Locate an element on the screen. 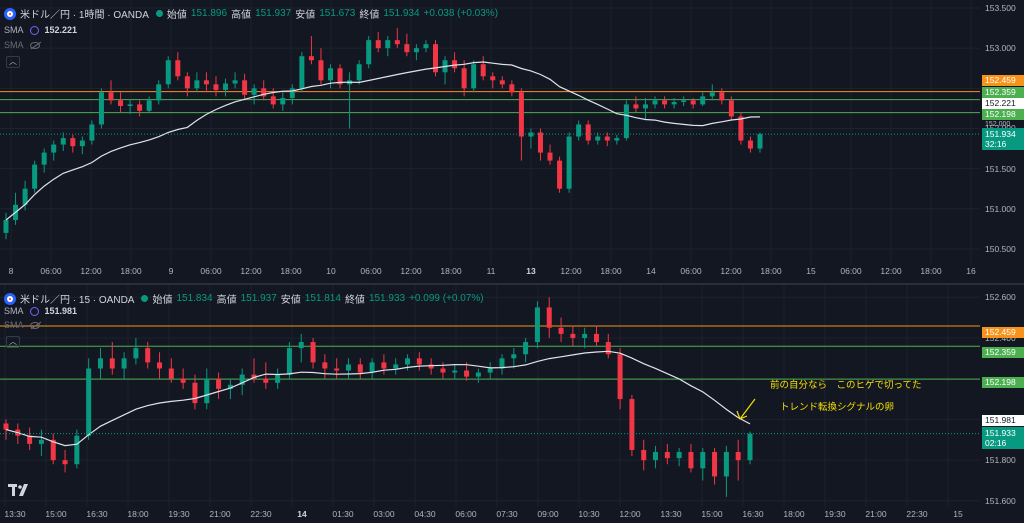 This screenshot has height=523, width=1024. sma-legend-1: SMA 151.981 is located at coordinates (40, 311).